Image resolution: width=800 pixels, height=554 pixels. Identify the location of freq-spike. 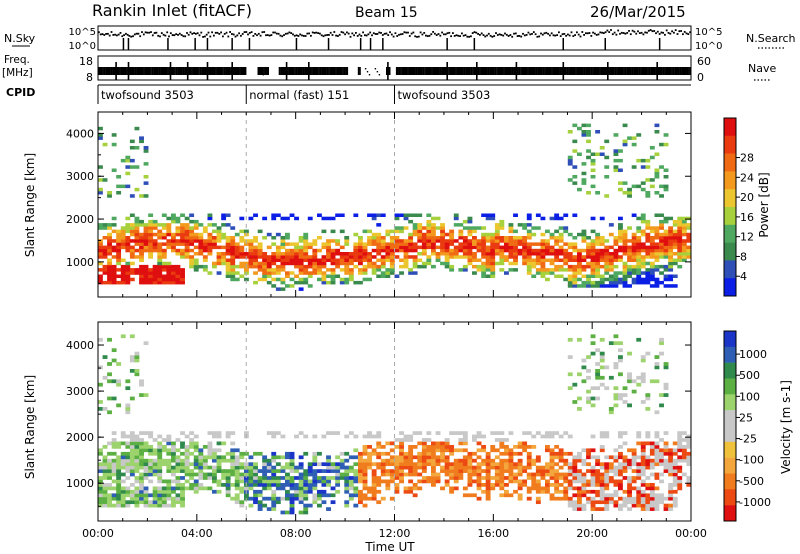
(116, 71).